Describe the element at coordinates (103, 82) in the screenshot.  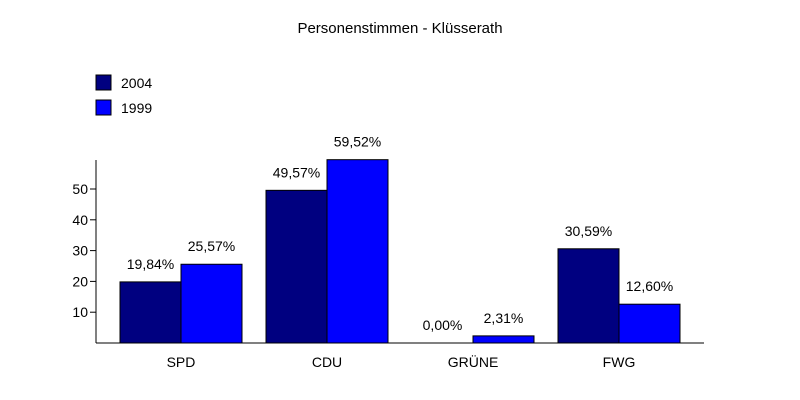
I see `legend-swatch-2004` at that location.